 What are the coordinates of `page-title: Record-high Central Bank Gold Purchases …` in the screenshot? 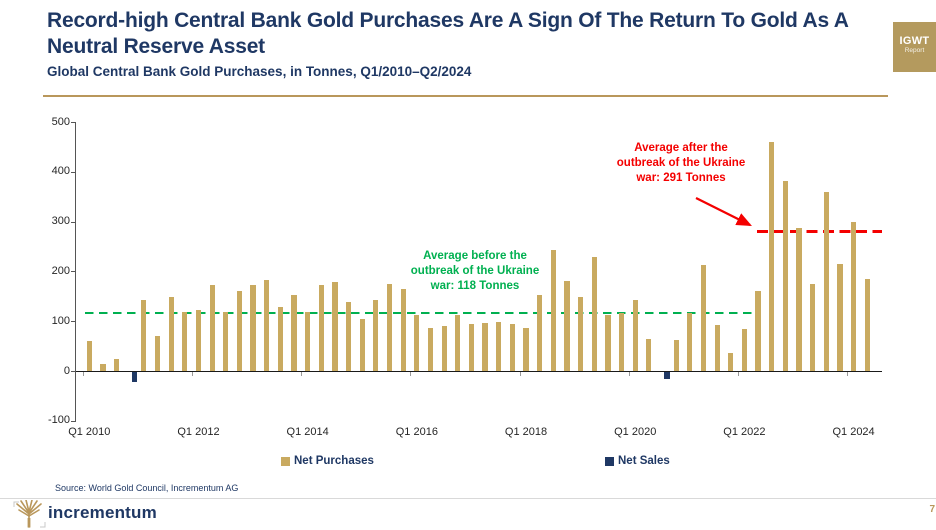 It's located at (447, 33).